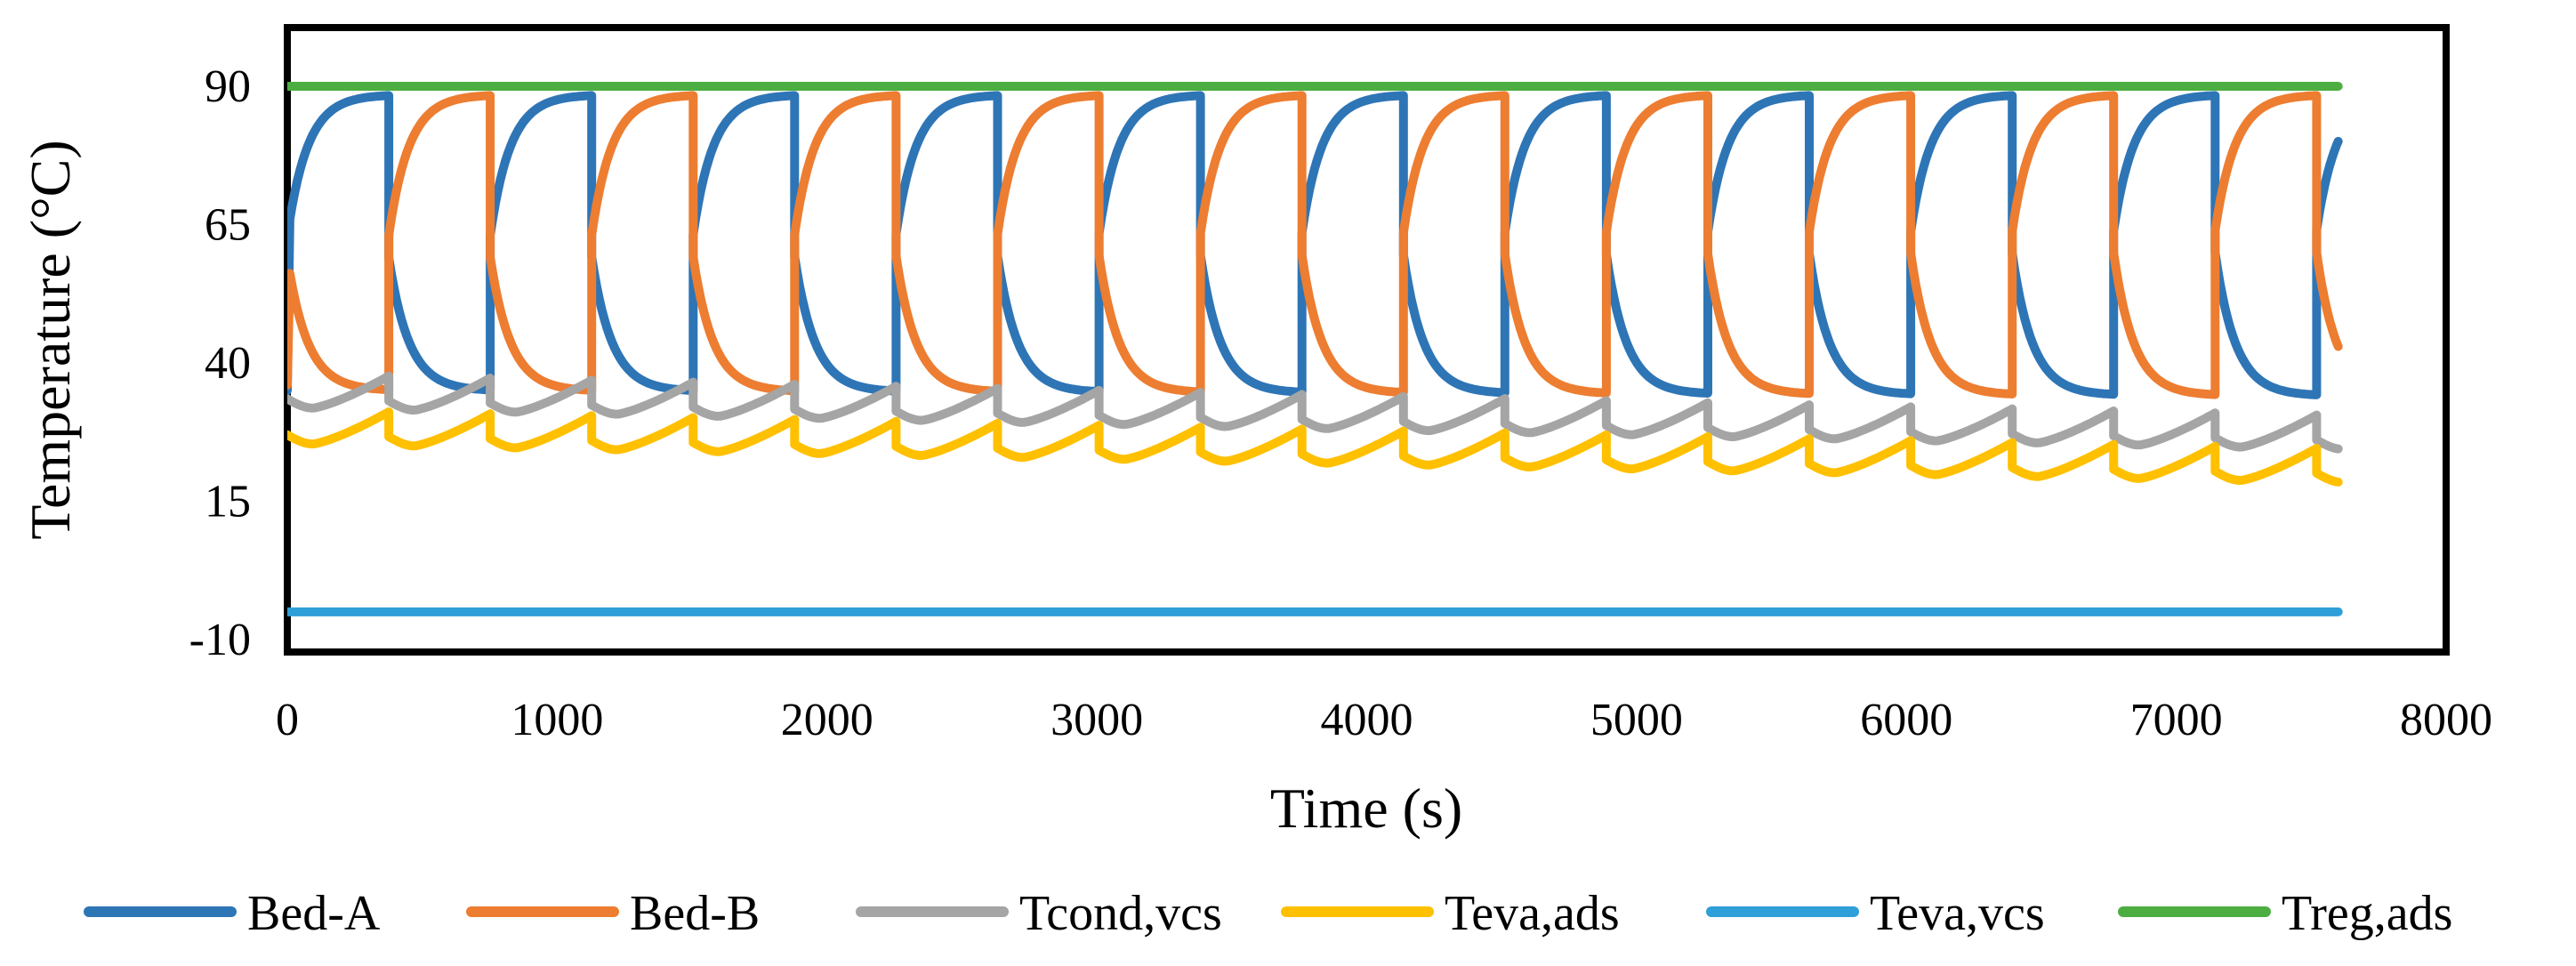 This screenshot has width=2576, height=966. I want to click on x-tick-label: 7000, so click(2176, 720).